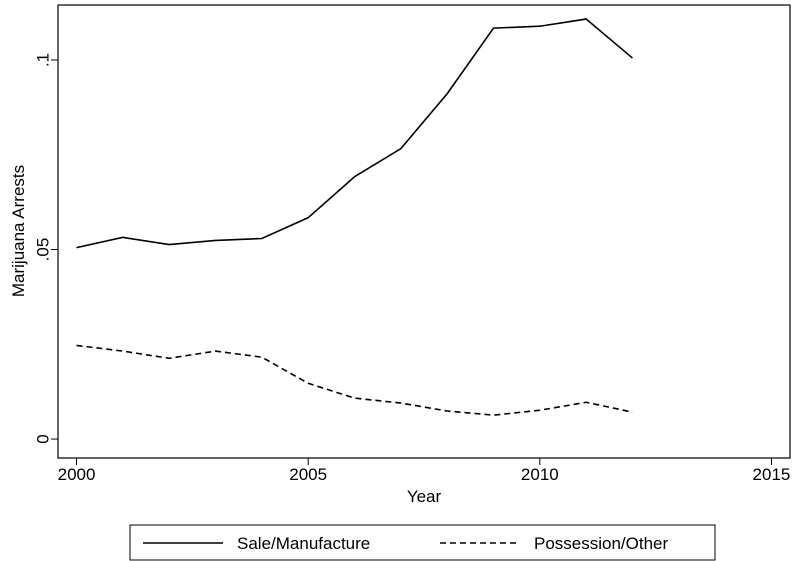 The width and height of the screenshot is (802, 561). Describe the element at coordinates (540, 474) in the screenshot. I see `x-tick-label: 2010` at that location.